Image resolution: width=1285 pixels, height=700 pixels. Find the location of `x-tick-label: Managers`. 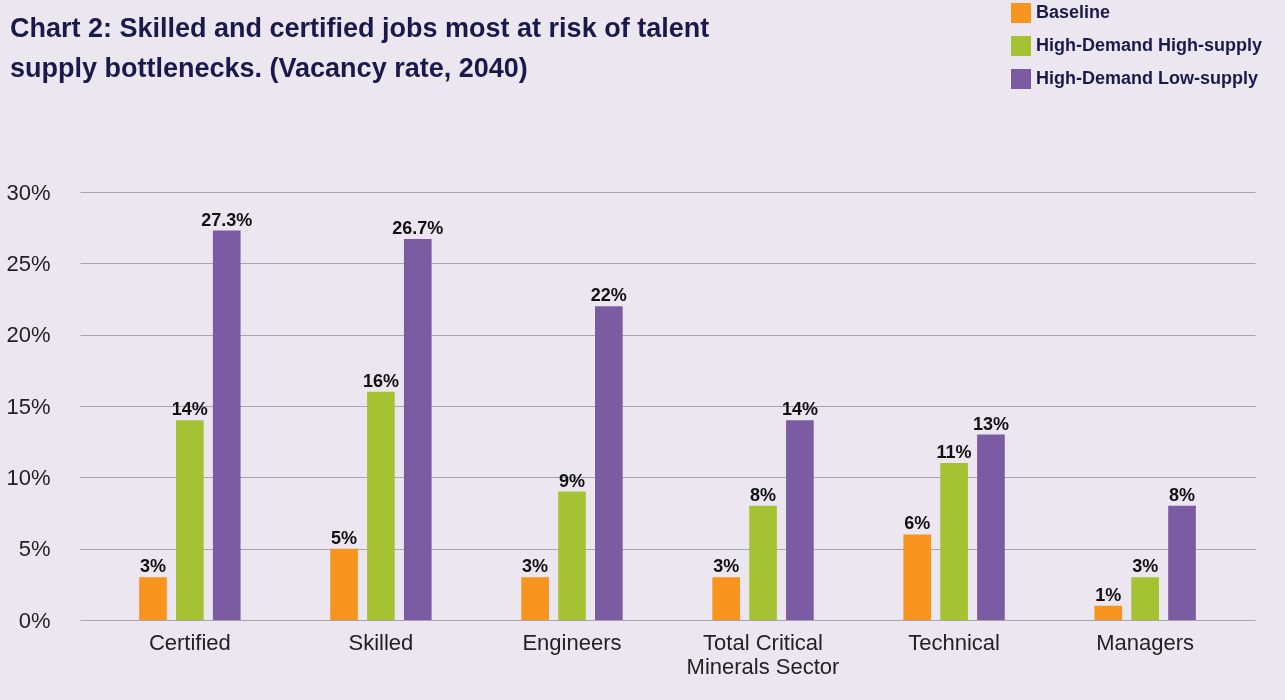

x-tick-label: Managers is located at coordinates (1145, 642).